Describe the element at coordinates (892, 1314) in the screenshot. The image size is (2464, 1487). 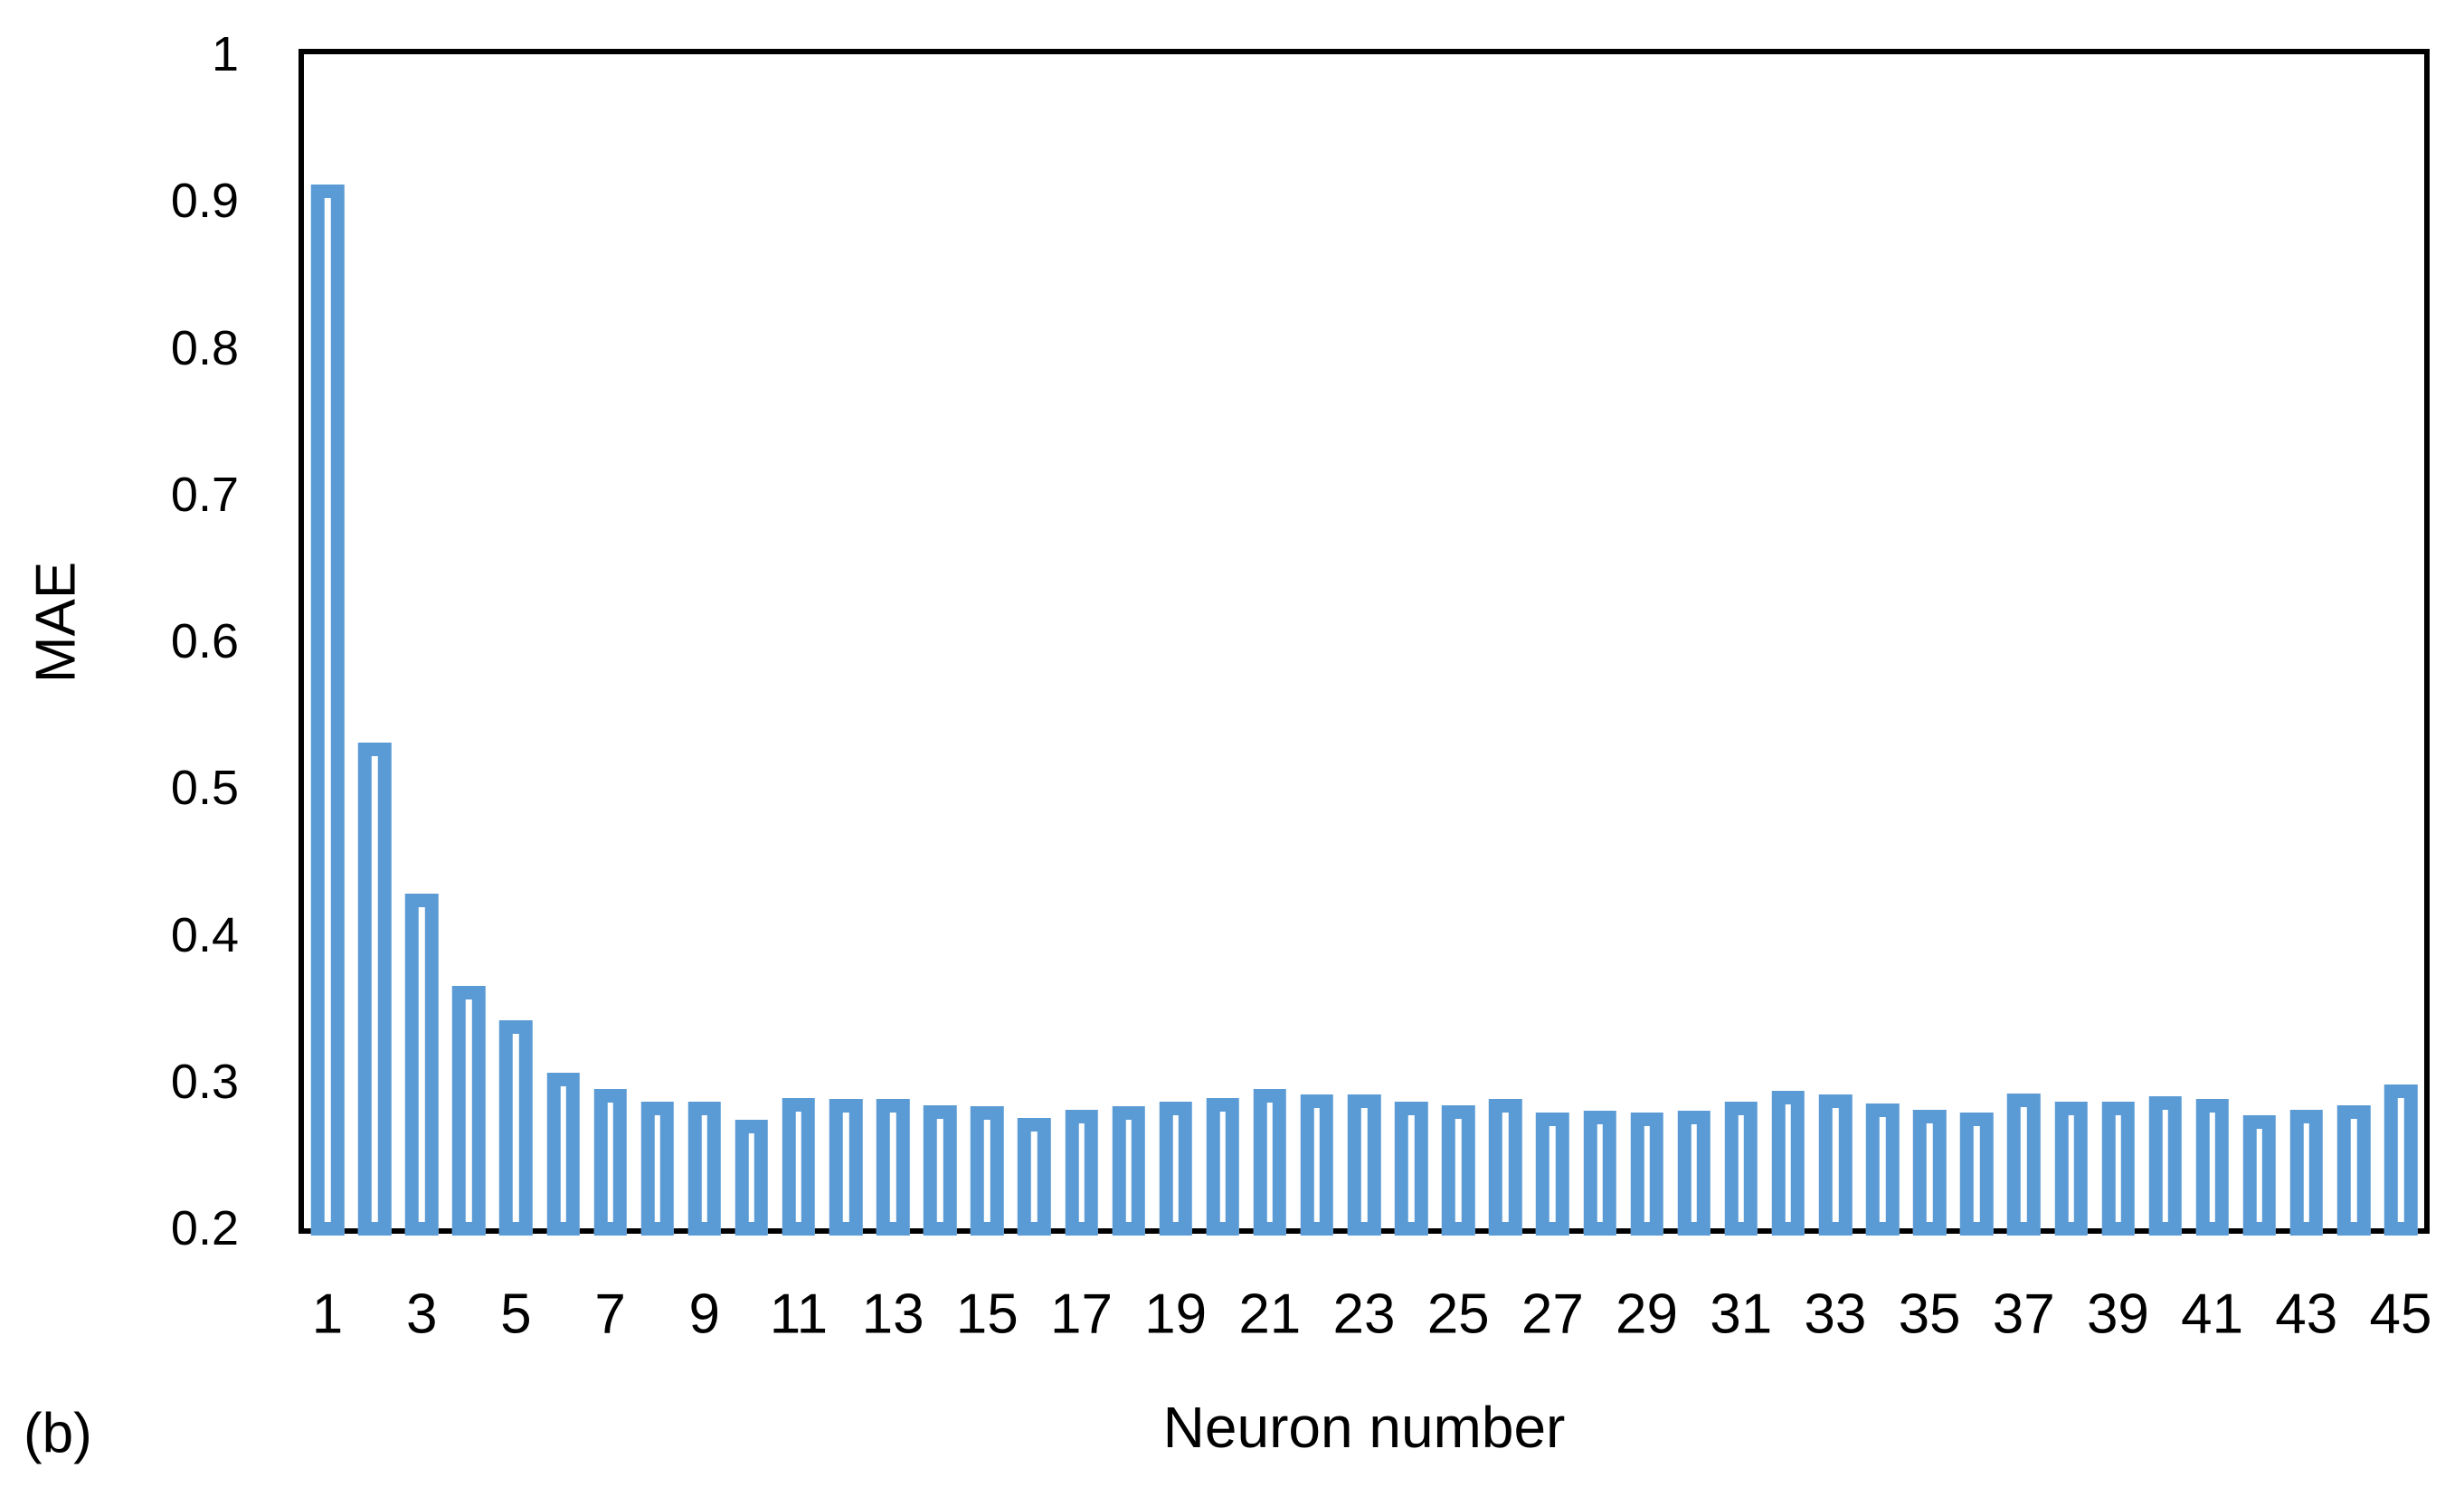
I see `x-tick-label-13: 13` at that location.